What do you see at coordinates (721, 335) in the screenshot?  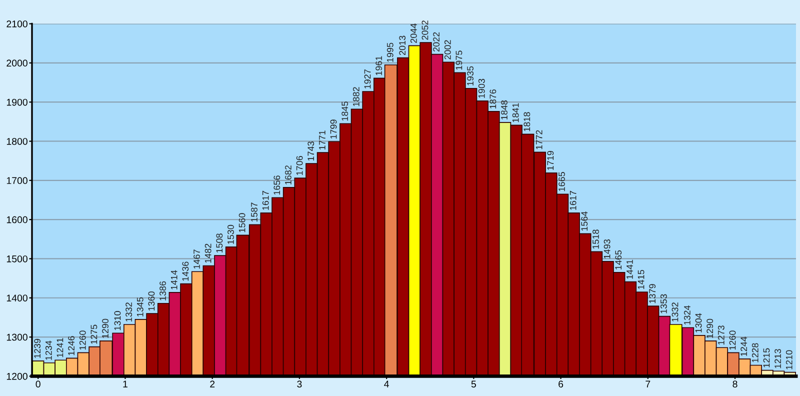 I see `data-label: 1273` at bounding box center [721, 335].